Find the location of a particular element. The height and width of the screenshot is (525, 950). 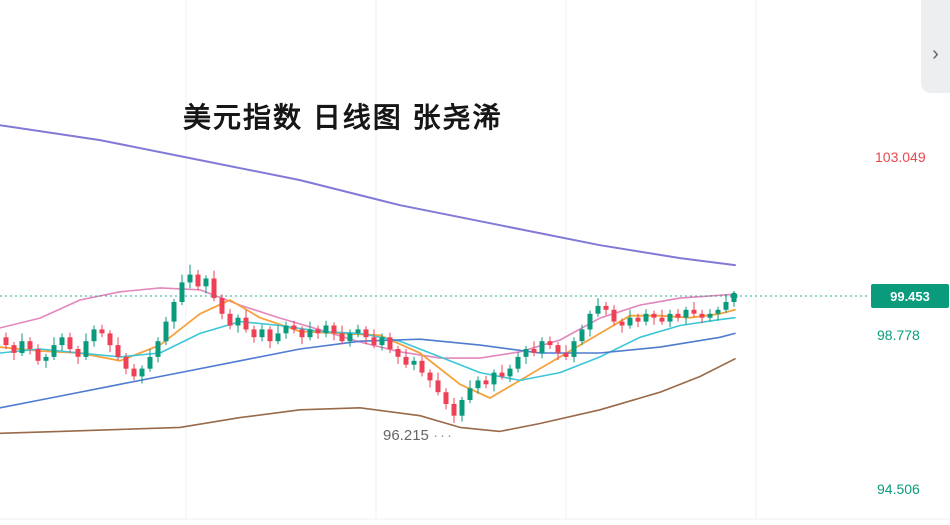

boll-lower-brown is located at coordinates (368, 396).